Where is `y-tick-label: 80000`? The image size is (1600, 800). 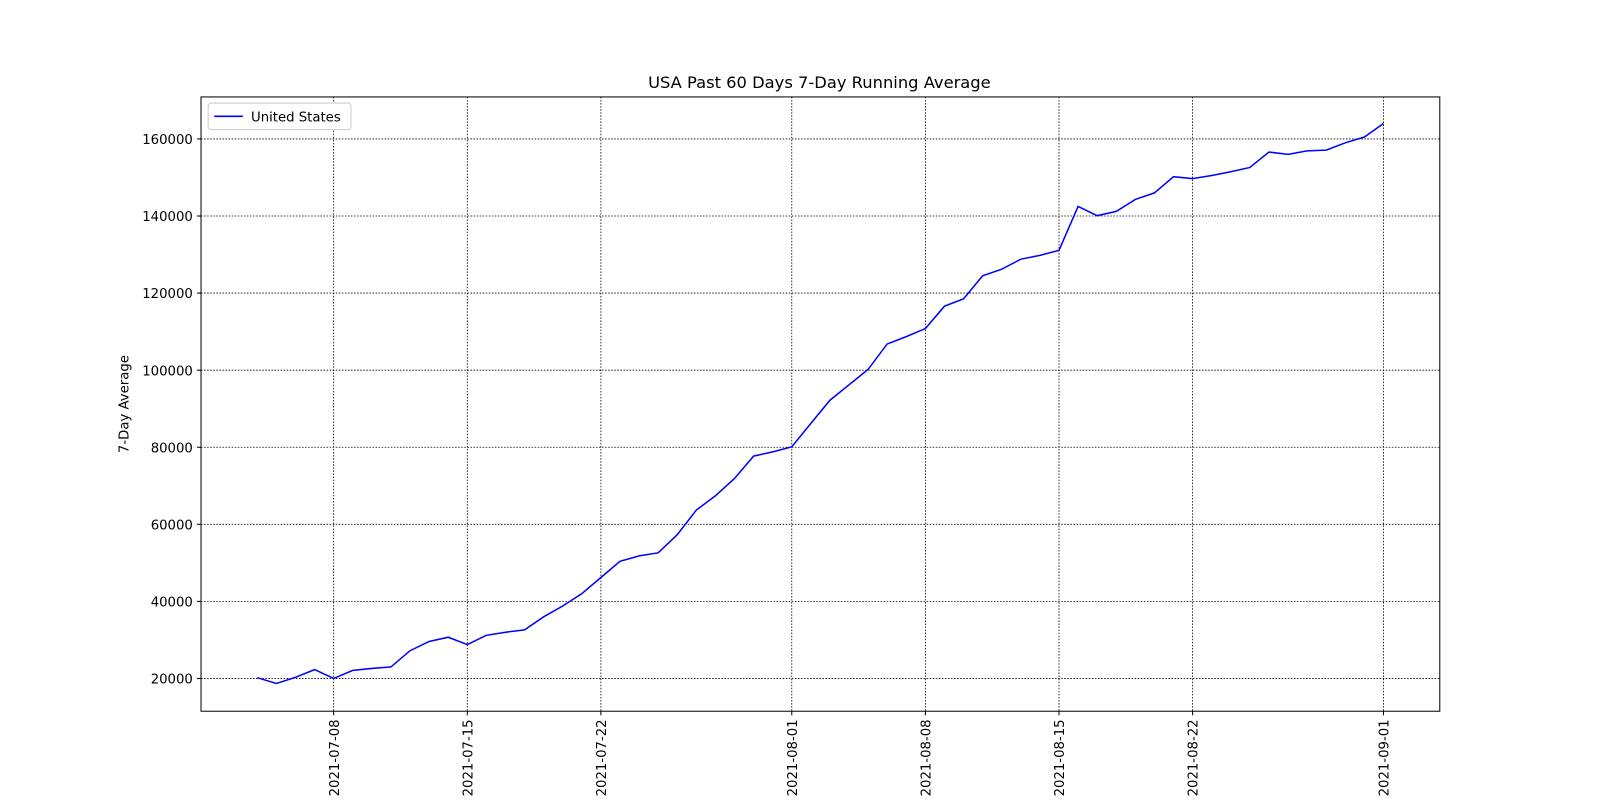 y-tick-label: 80000 is located at coordinates (172, 448).